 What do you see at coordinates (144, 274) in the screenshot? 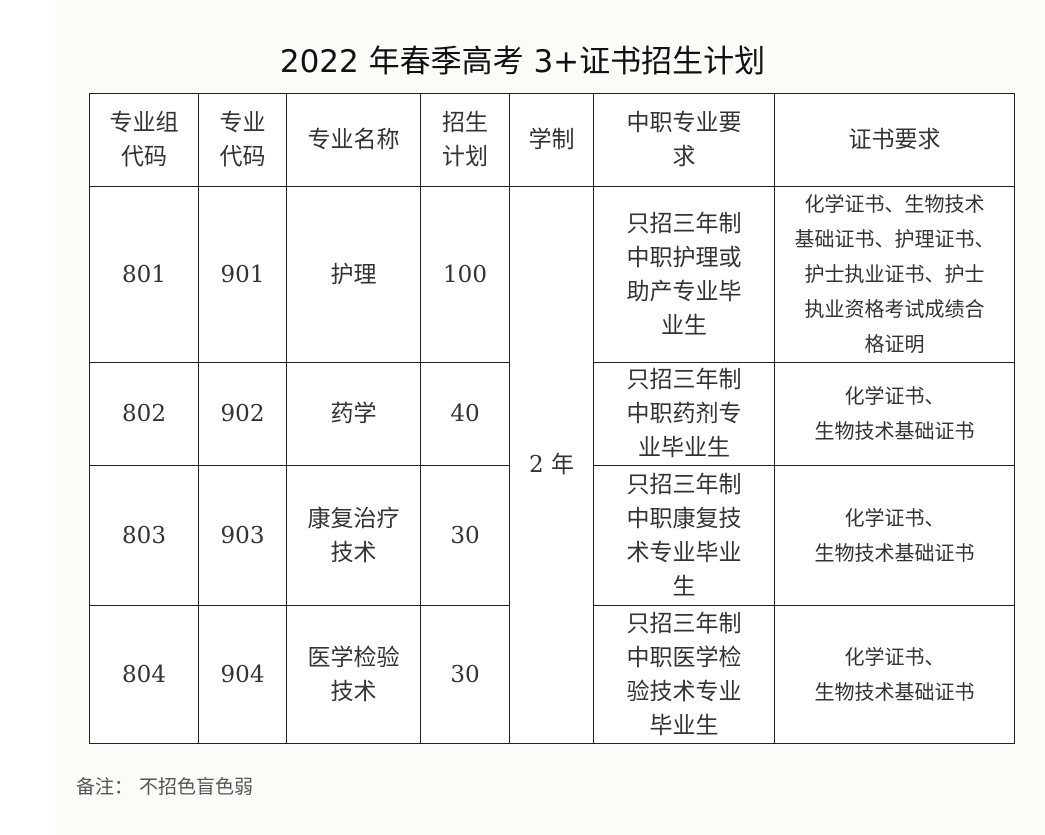
I see `group-code: 801` at bounding box center [144, 274].